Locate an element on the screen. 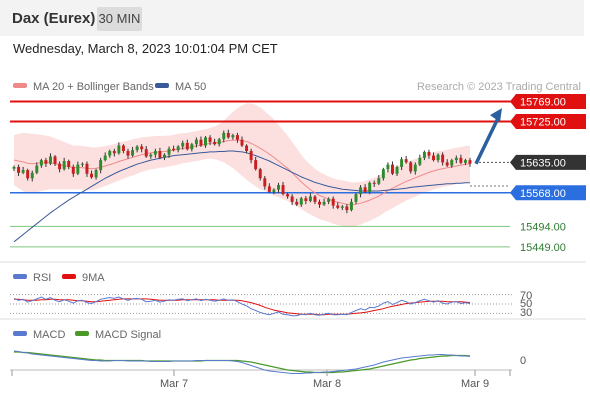 This screenshot has height=400, width=590. legend-swatch-rsi-9ma is located at coordinates (69, 276).